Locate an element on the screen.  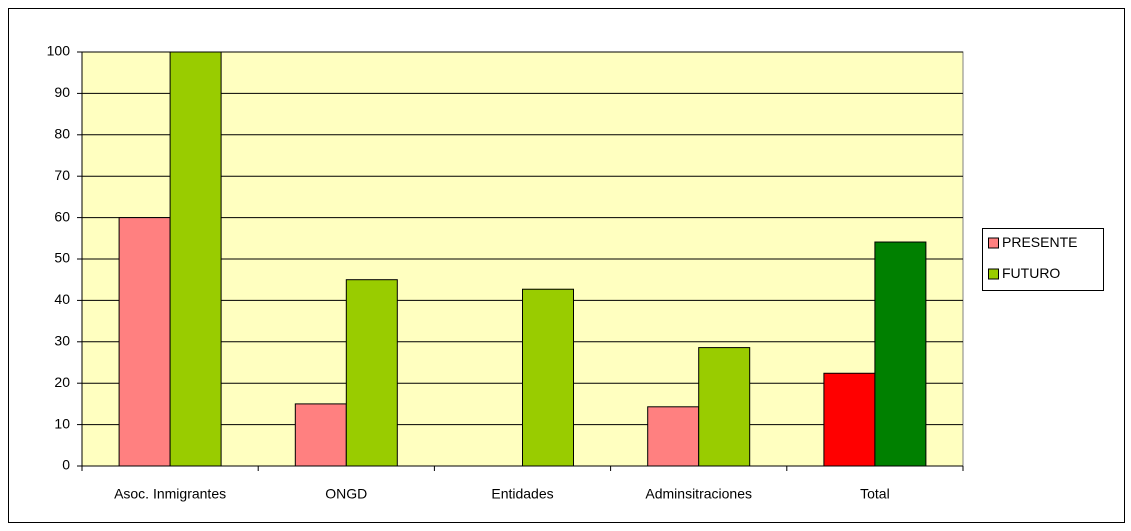
y-tick-label: 10 is located at coordinates (62, 423).